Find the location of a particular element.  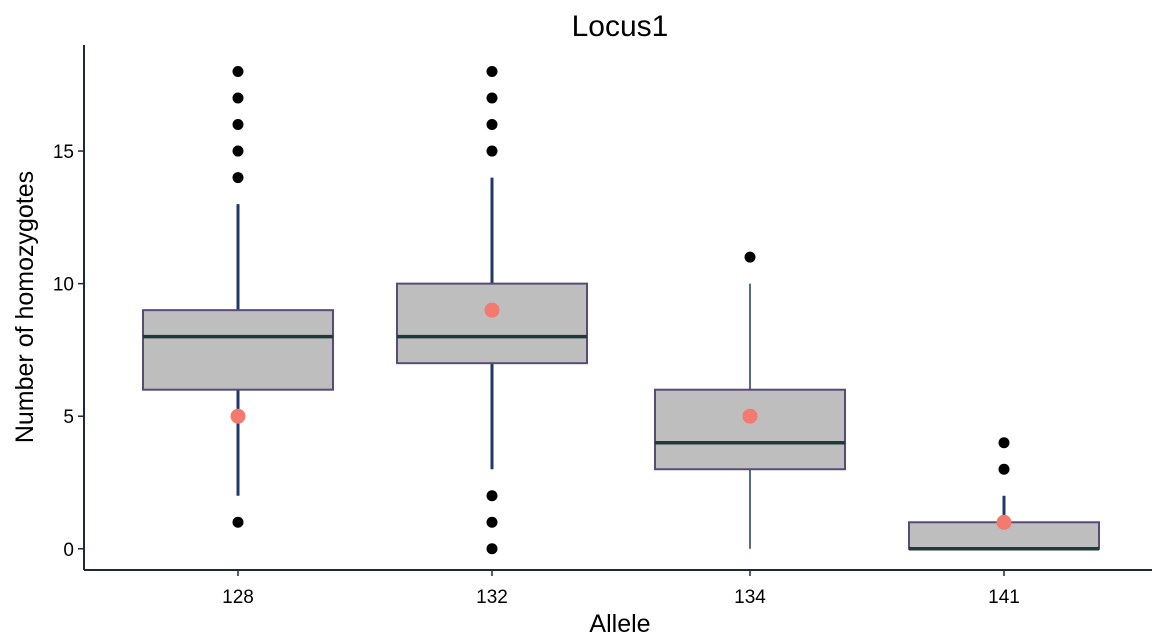

y-tick-label: 15 is located at coordinates (63, 152).